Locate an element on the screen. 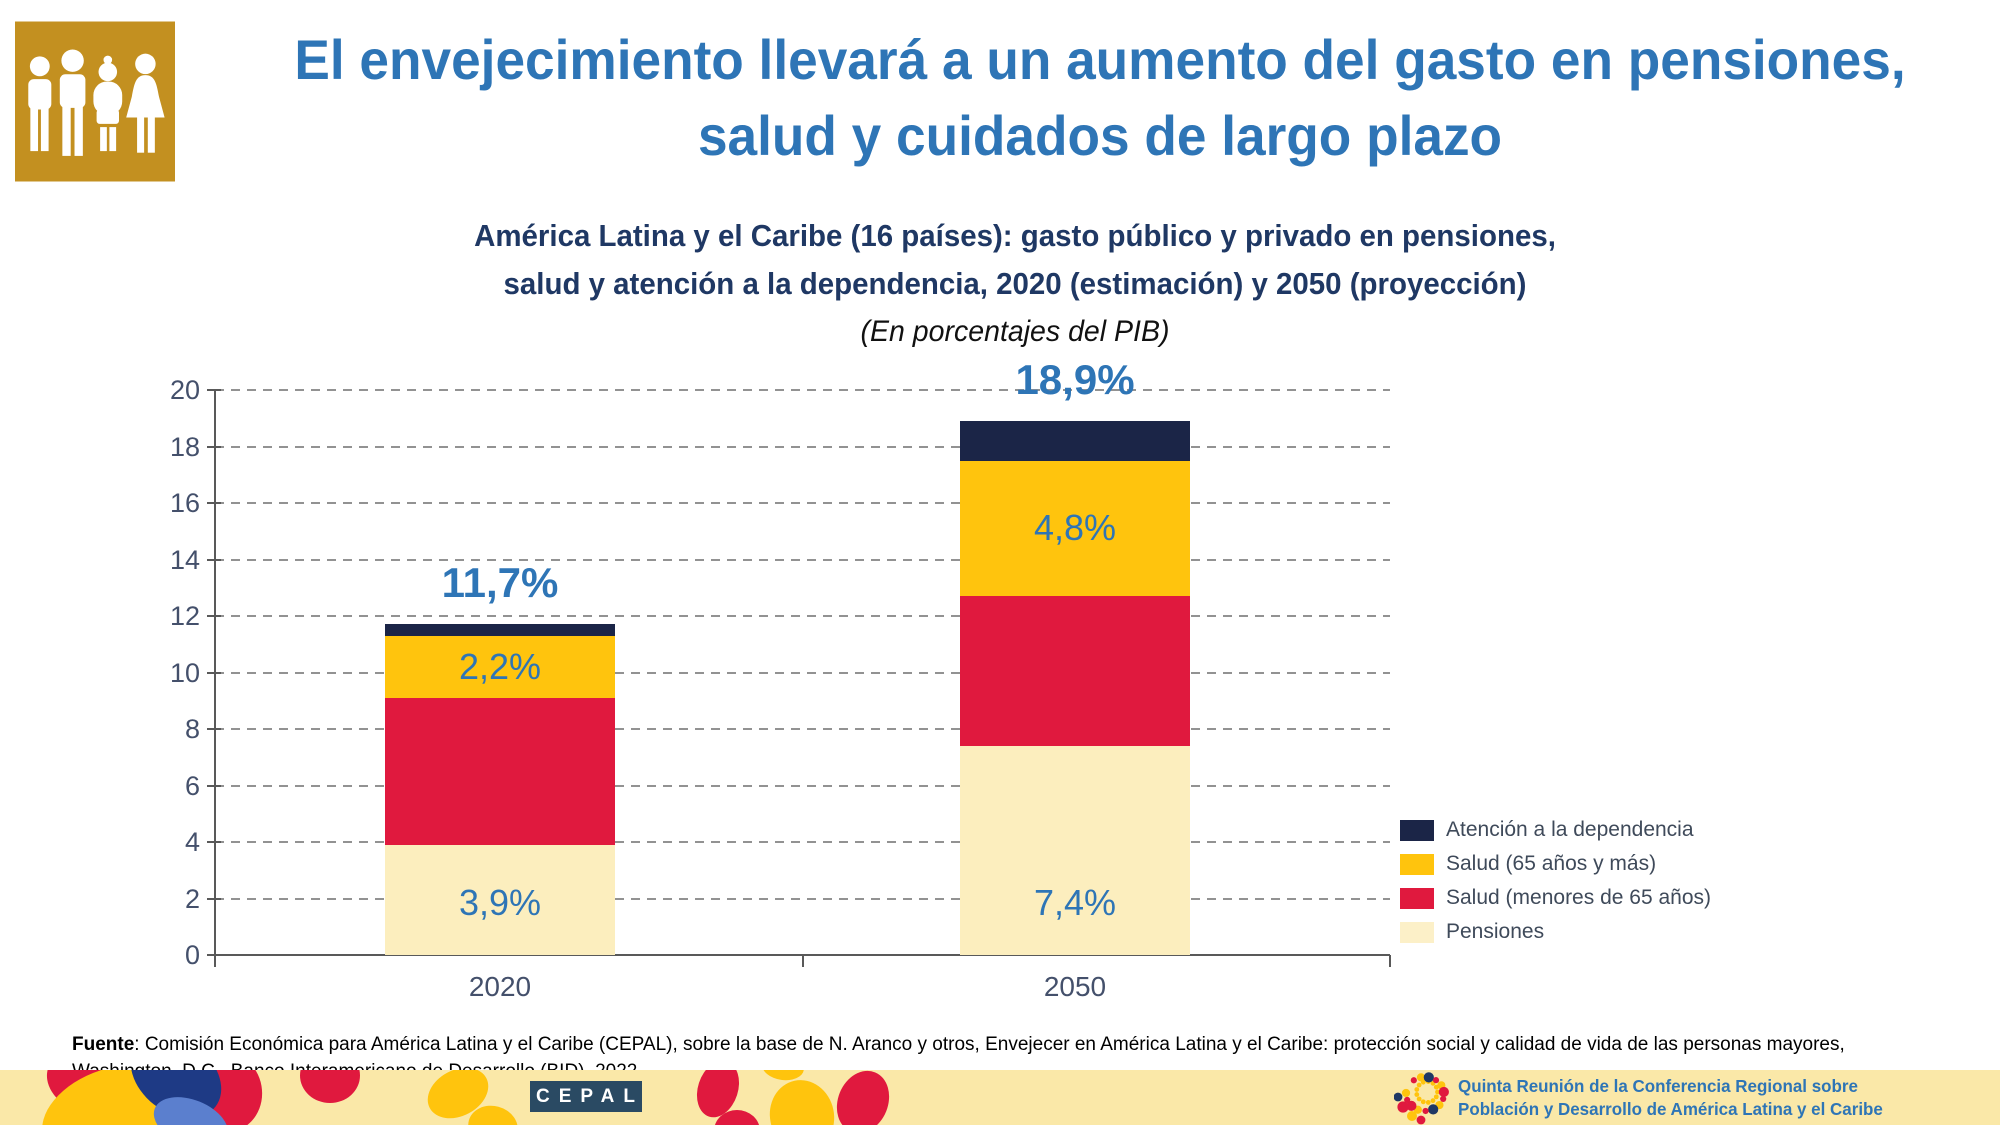 Image resolution: width=2000 pixels, height=1125 pixels. legend-row: Pensiones is located at coordinates (1555, 932).